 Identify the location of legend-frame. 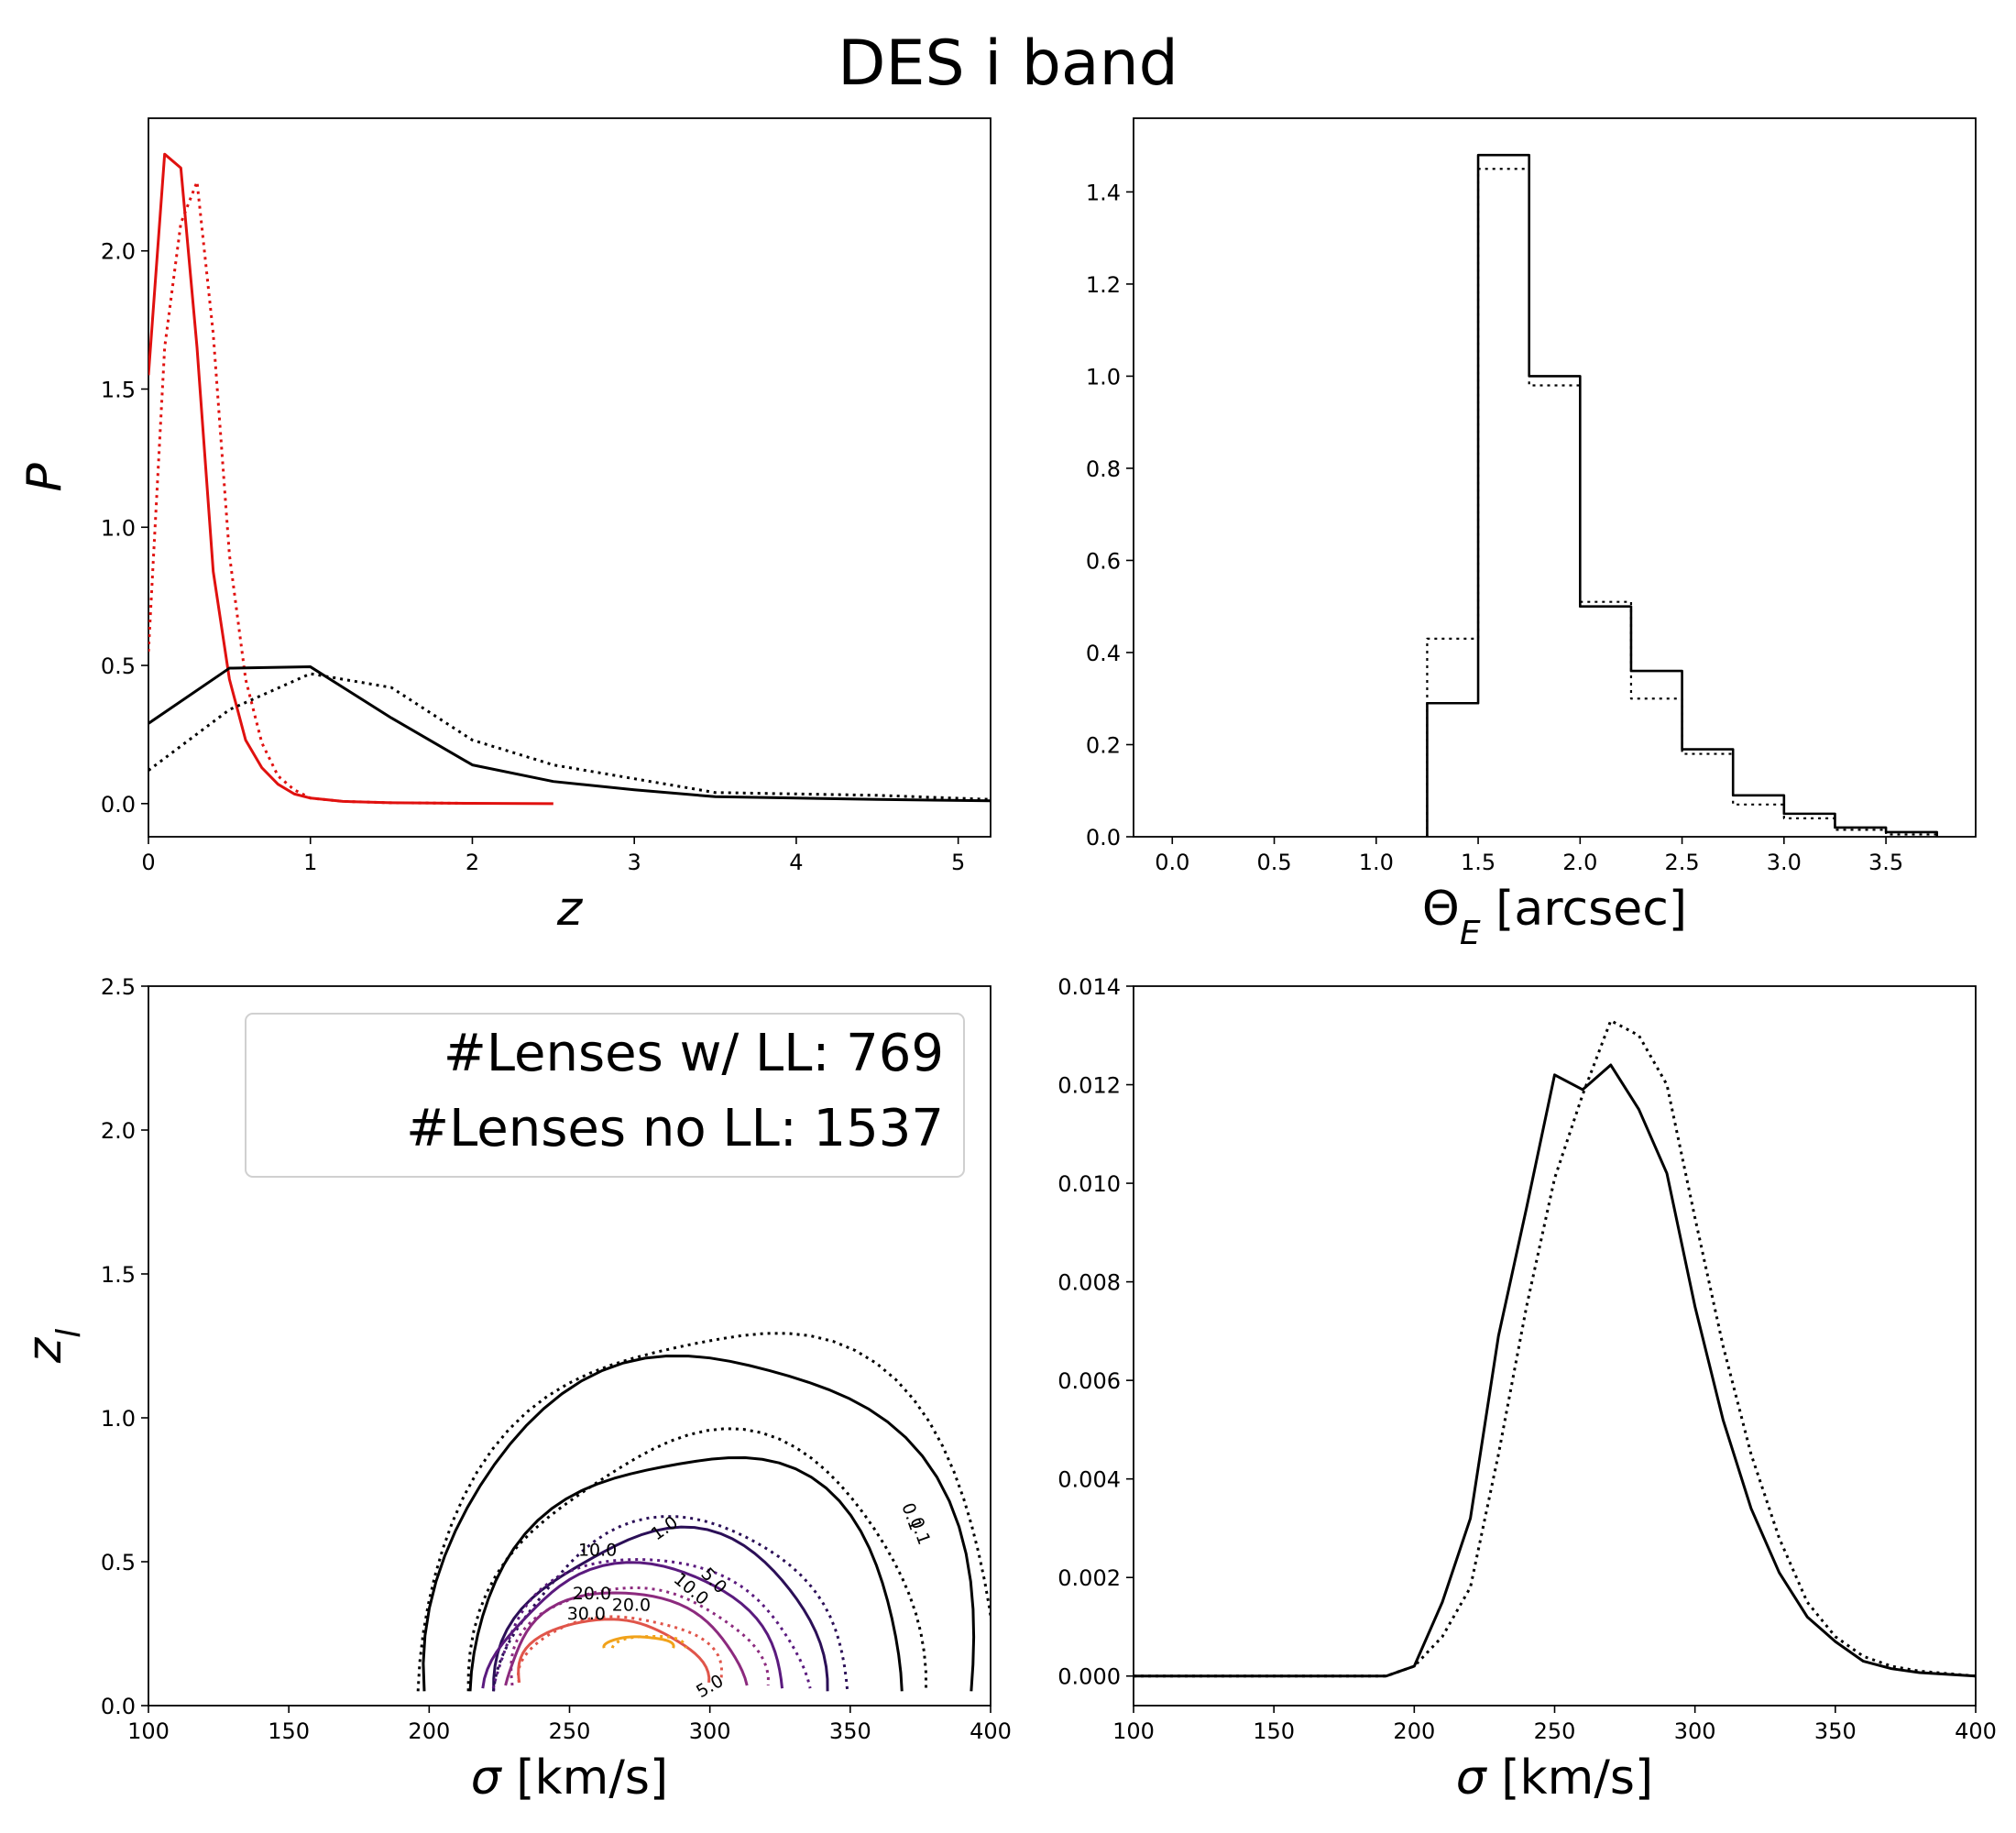
(605, 1095).